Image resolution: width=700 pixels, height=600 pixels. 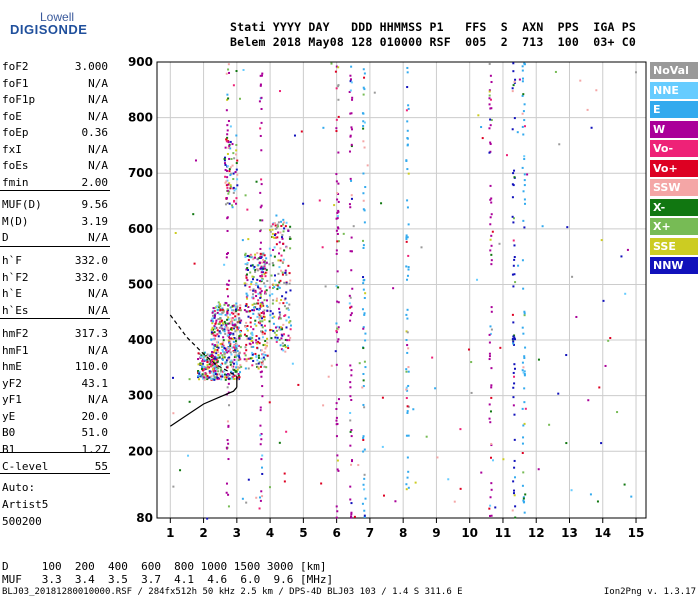 I want to click on param-name: D, so click(x=5, y=237).